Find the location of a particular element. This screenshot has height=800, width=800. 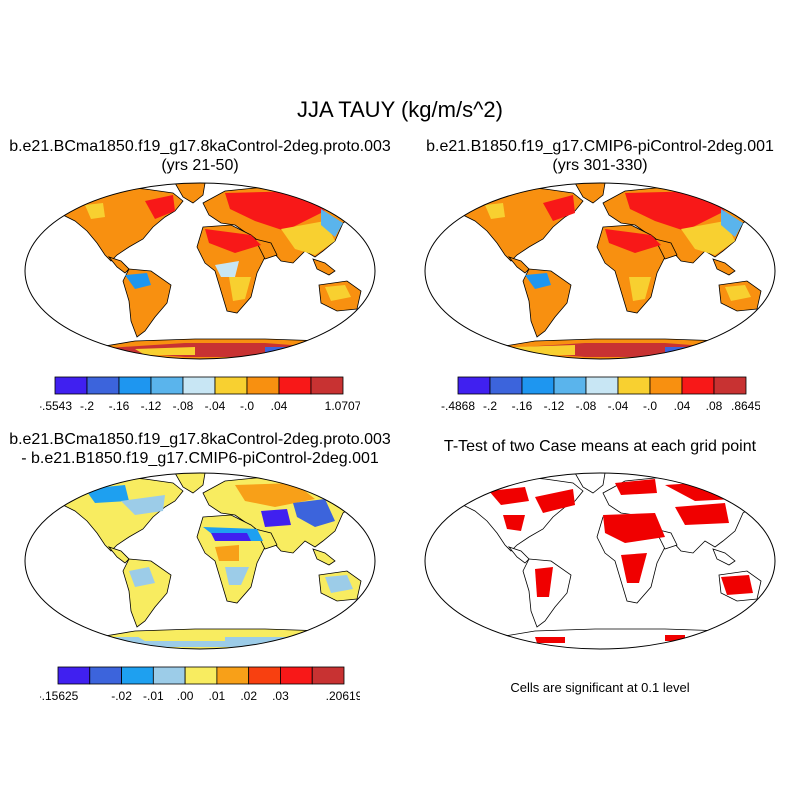

colorbar-tick-label: .8645 is located at coordinates (745, 406).